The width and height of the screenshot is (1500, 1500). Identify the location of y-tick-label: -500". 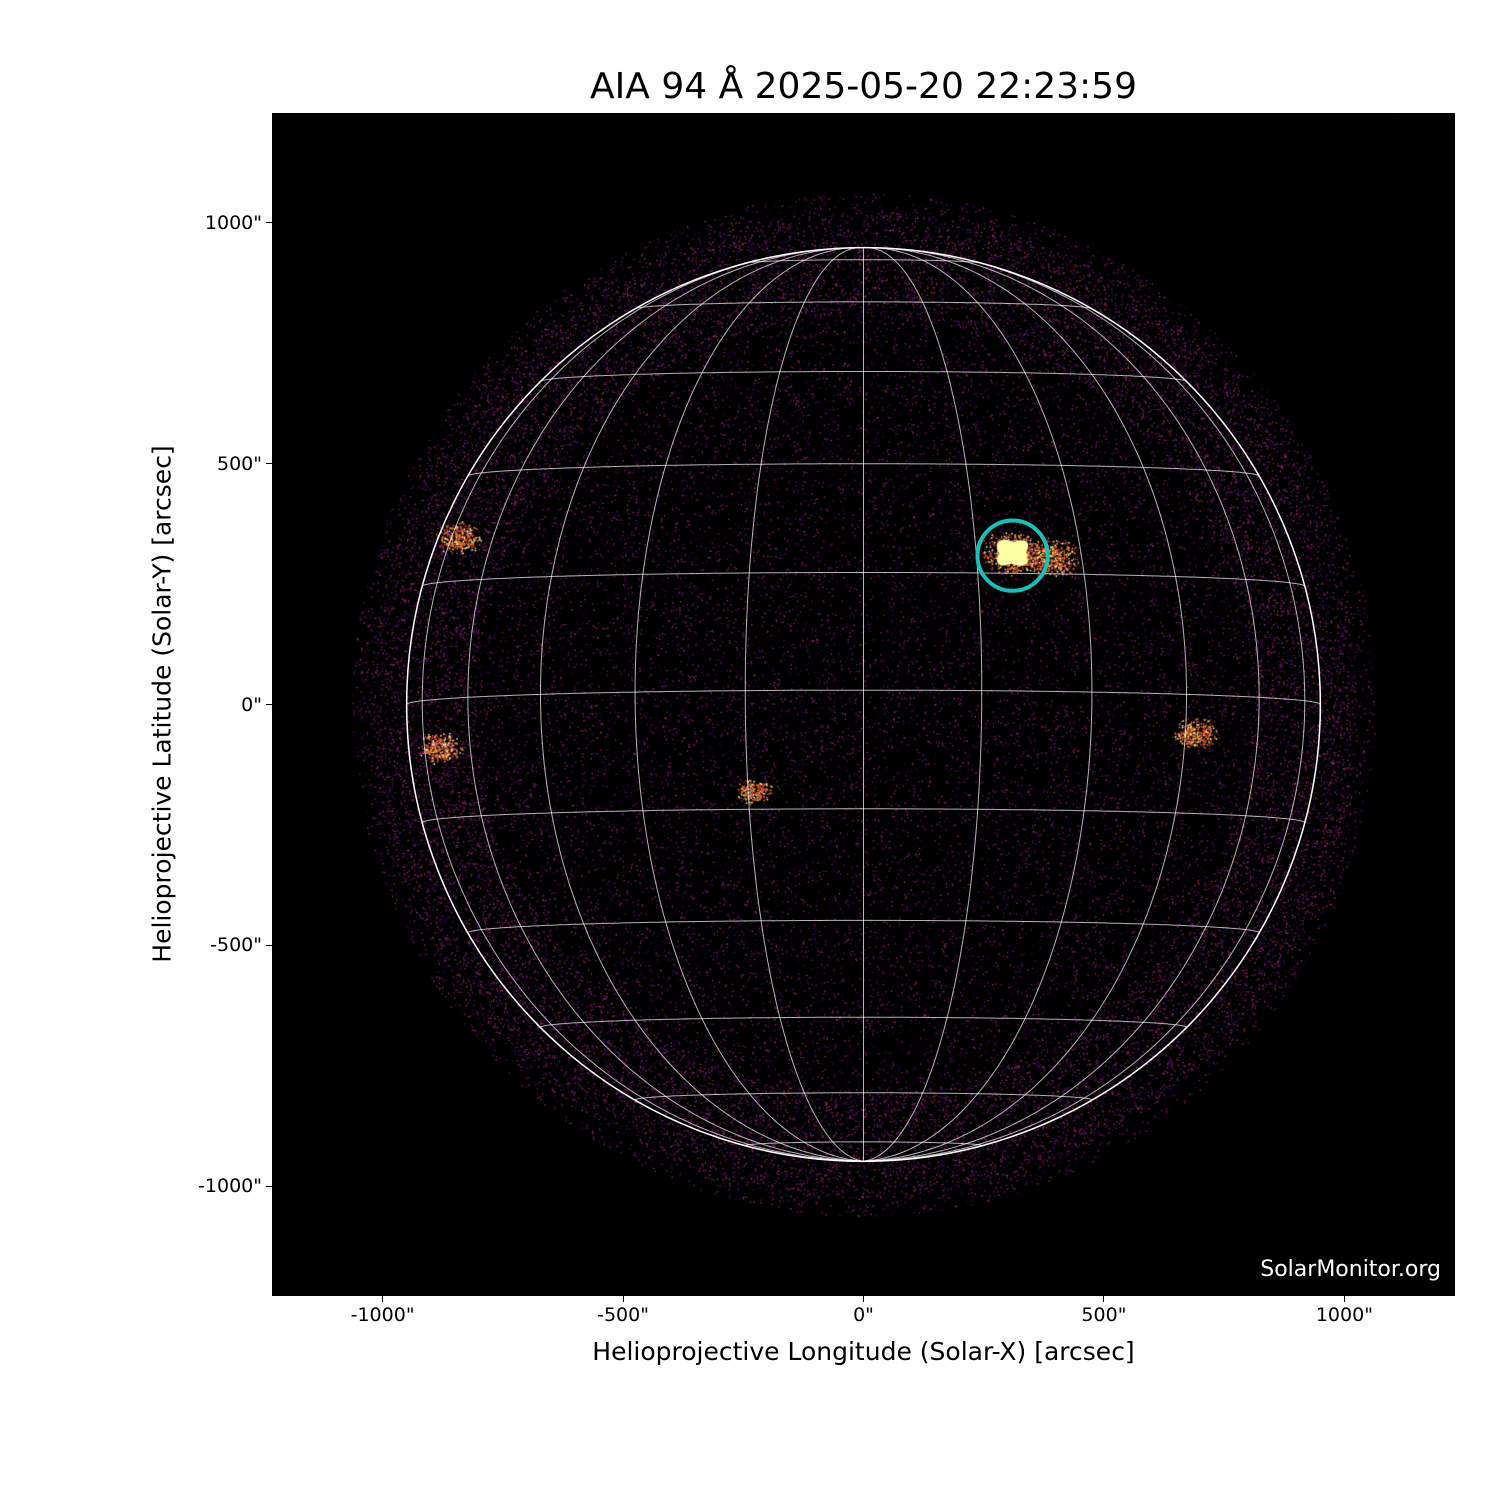
(236, 945).